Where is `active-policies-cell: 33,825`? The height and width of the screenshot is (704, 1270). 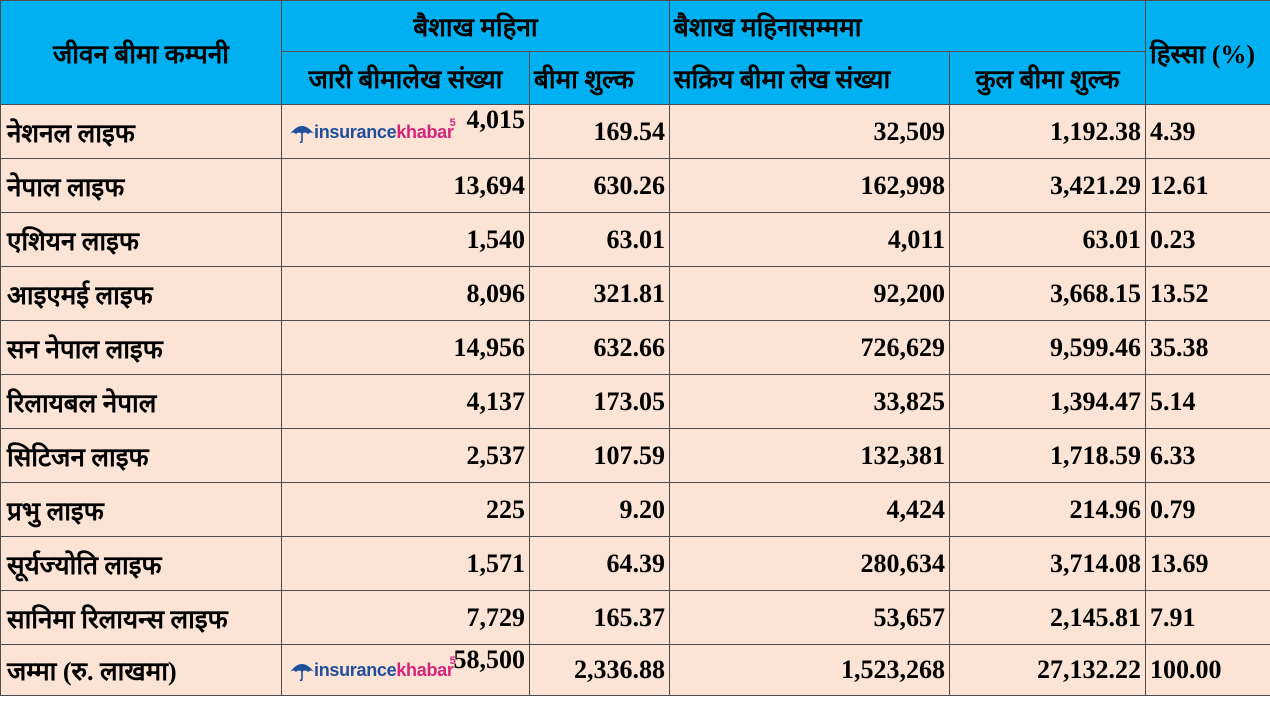
active-policies-cell: 33,825 is located at coordinates (809, 401).